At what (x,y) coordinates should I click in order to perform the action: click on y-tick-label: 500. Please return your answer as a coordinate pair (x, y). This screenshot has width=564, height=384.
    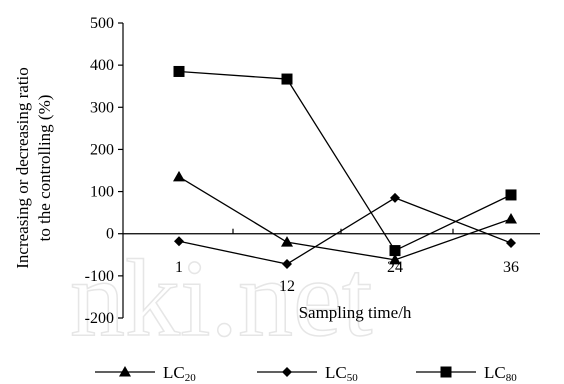
    Looking at the image, I should click on (102, 23).